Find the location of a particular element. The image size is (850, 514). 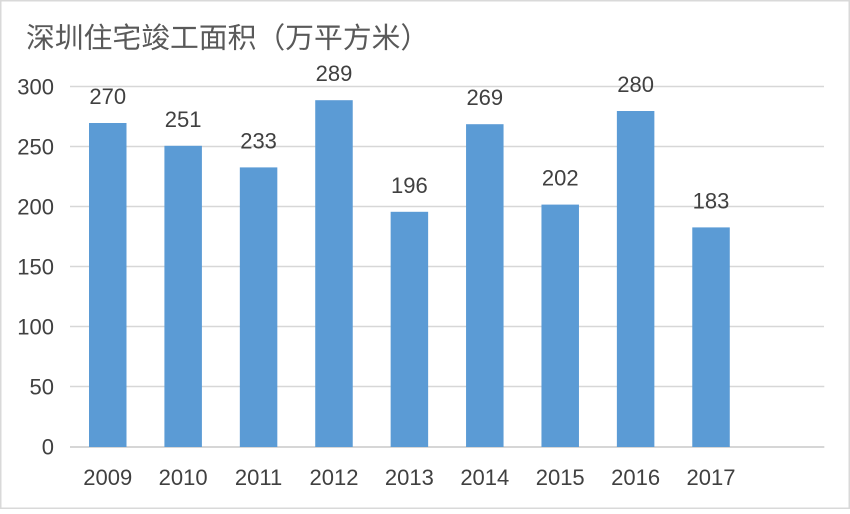

svg-text: 2015 is located at coordinates (560, 477).